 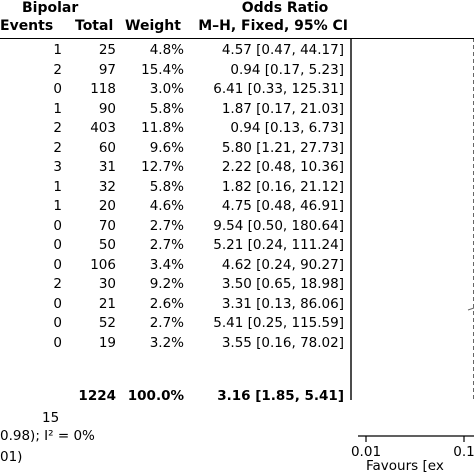 What do you see at coordinates (280, 396) in the screenshot?
I see `total-odds-ratio: 3.16 [1.85, 5.41]` at bounding box center [280, 396].